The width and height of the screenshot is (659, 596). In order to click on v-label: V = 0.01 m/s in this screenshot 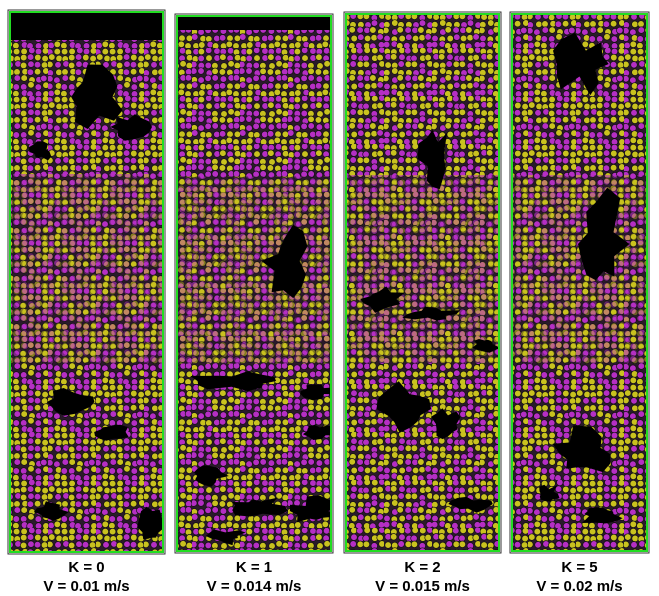, I will do `click(86, 586)`.